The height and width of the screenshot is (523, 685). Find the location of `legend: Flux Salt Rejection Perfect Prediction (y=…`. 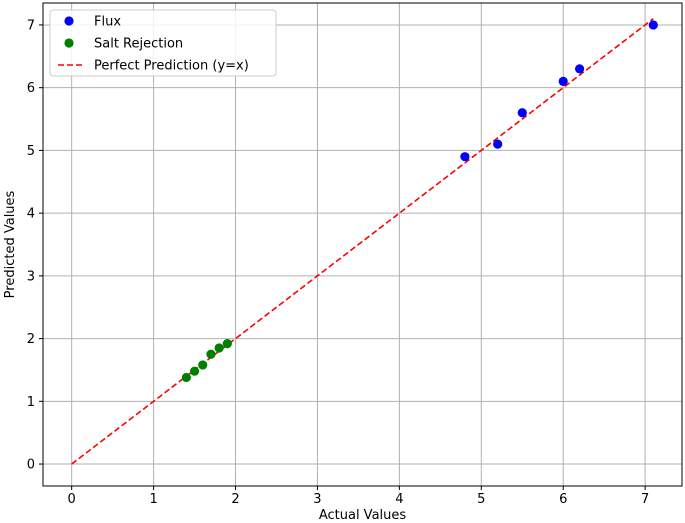

legend: Flux Salt Rejection Perfect Prediction (y=… is located at coordinates (163, 43).